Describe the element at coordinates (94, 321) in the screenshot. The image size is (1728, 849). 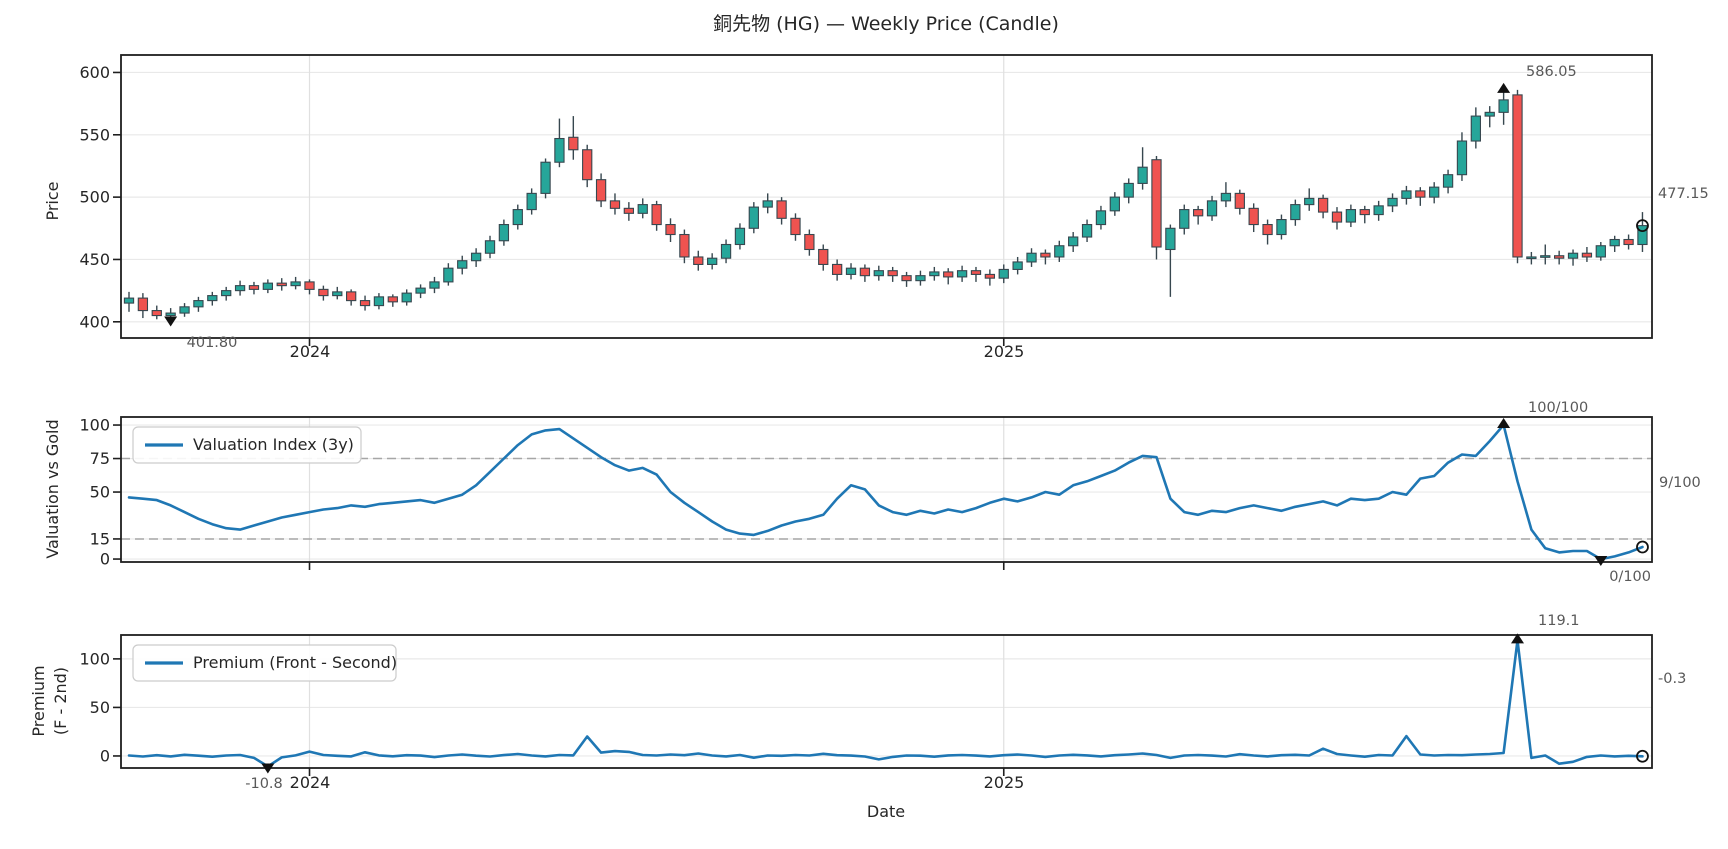
I see `y-tick-label: 400` at that location.